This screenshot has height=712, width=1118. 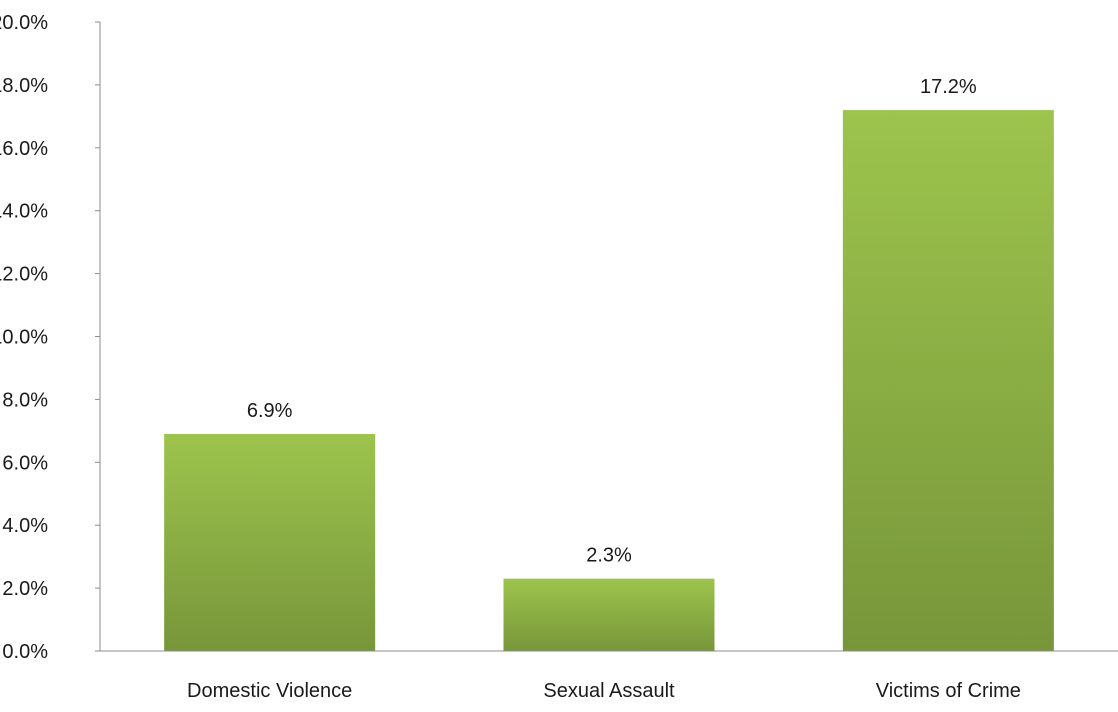 What do you see at coordinates (948, 87) in the screenshot?
I see `data-label: 17.2%` at bounding box center [948, 87].